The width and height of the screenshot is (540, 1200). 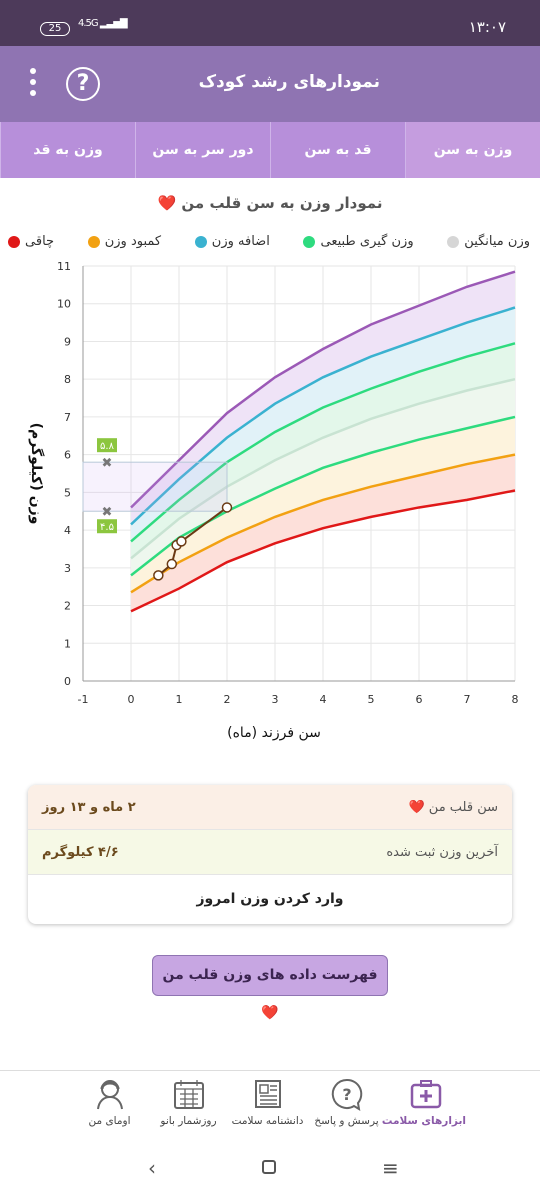 What do you see at coordinates (103, 23) in the screenshot?
I see `network-signal: 4.5G ▂▃▅▇` at bounding box center [103, 23].